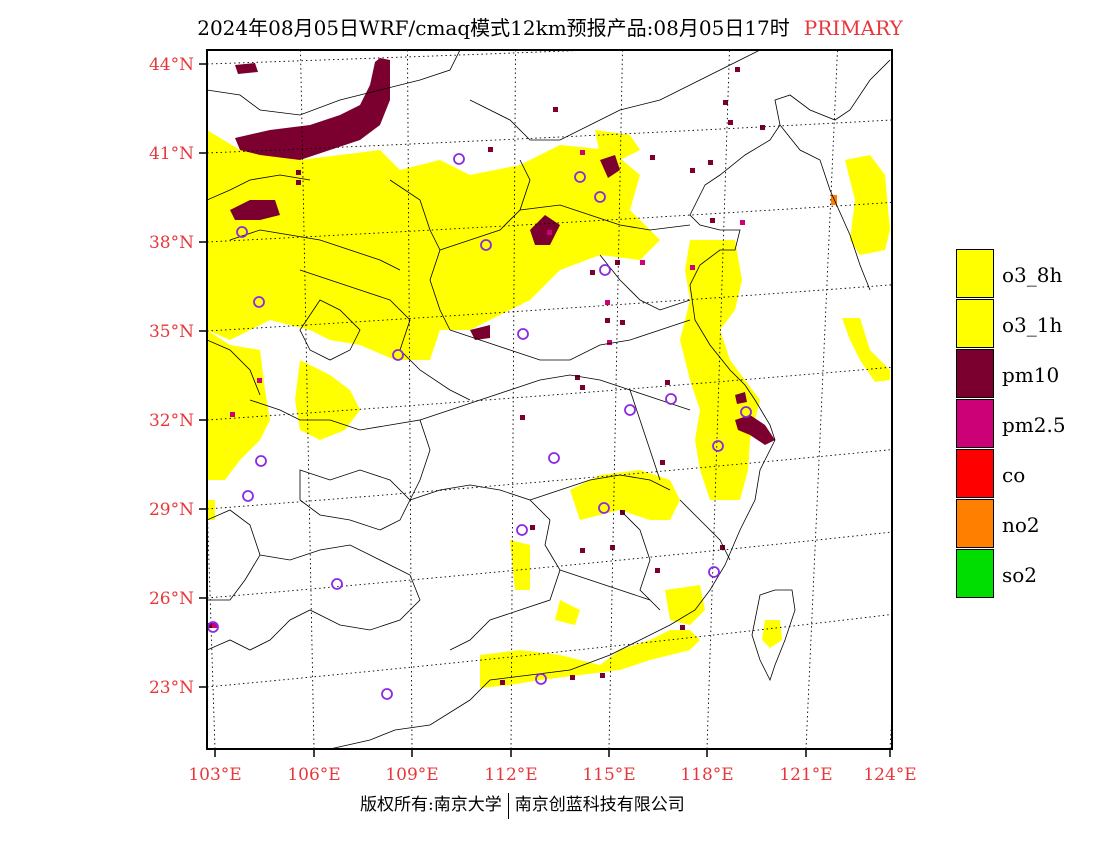  Describe the element at coordinates (508, 805) in the screenshot. I see `footer-divider` at that location.